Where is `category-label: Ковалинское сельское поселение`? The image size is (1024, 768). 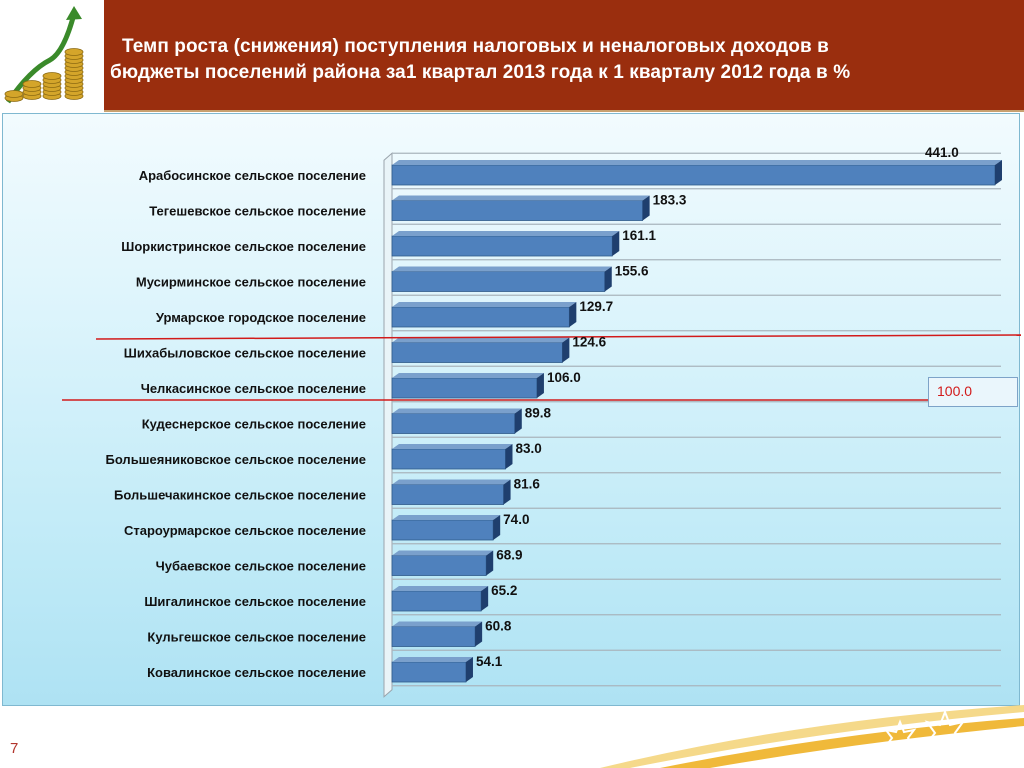
category-label: Ковалинское сельское поселение is located at coordinates (256, 672).